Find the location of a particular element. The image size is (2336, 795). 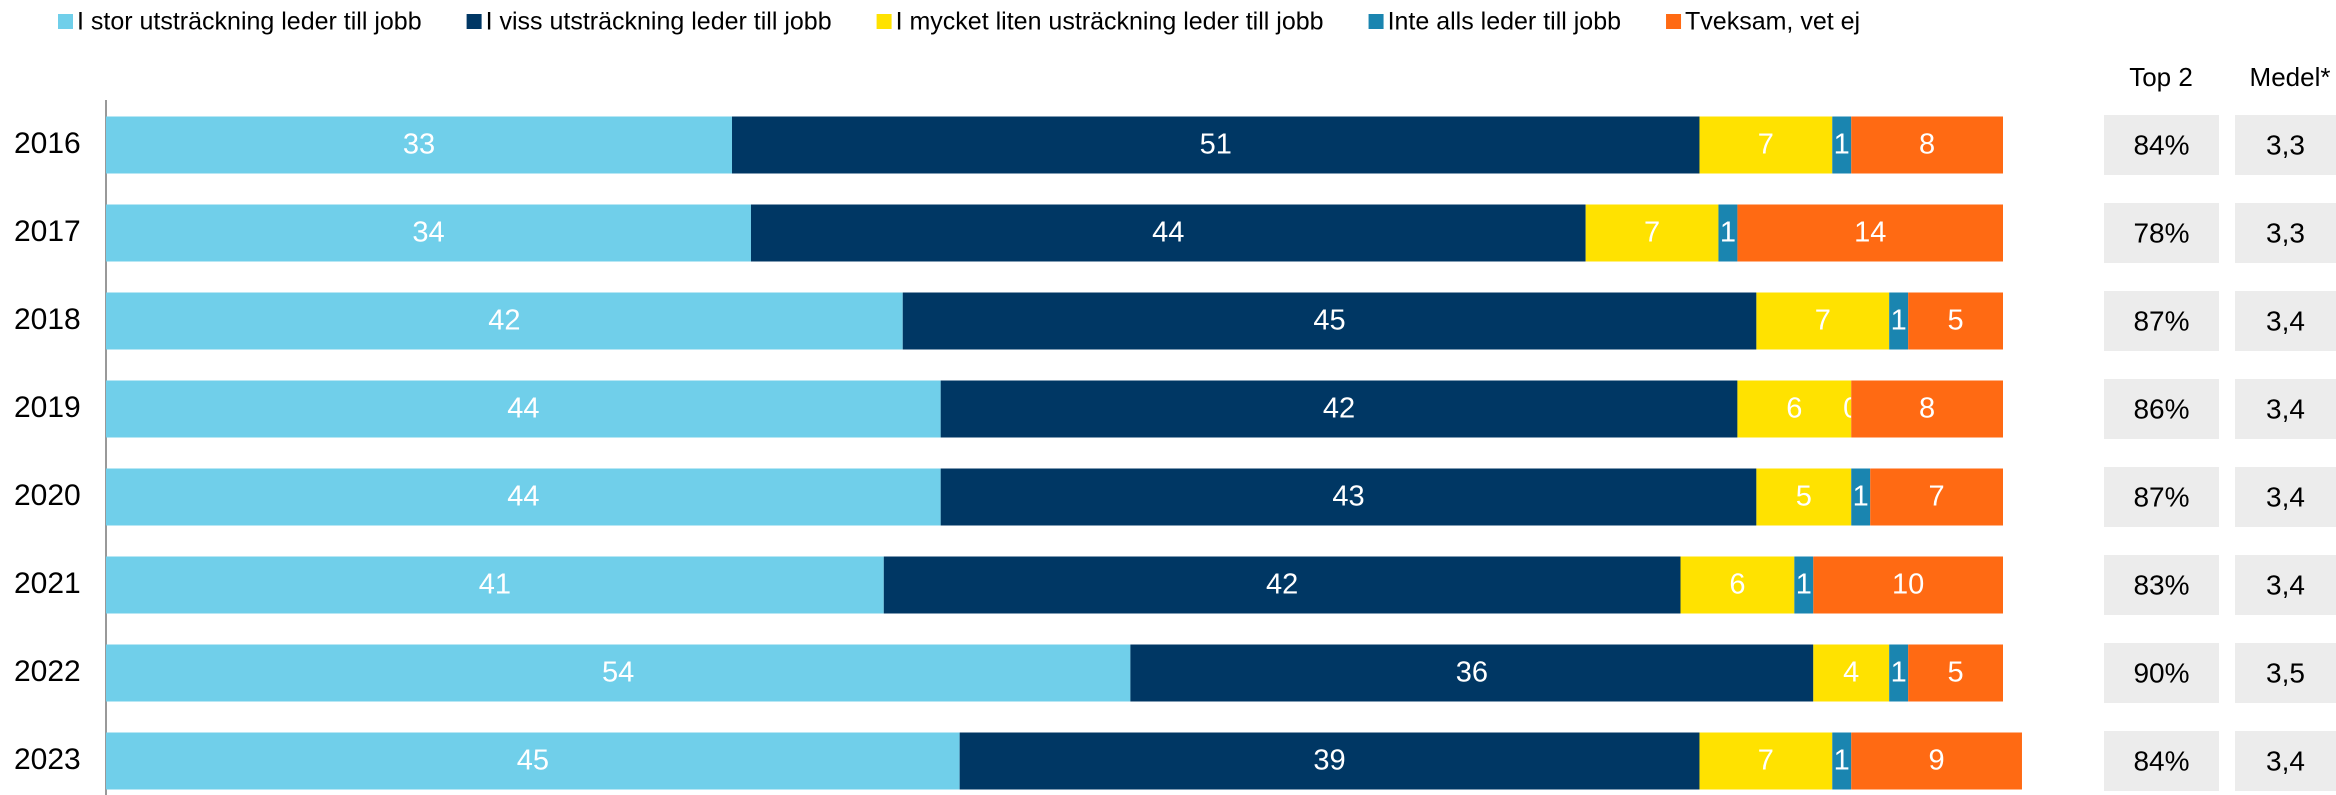

data-label: 43 is located at coordinates (1348, 497).